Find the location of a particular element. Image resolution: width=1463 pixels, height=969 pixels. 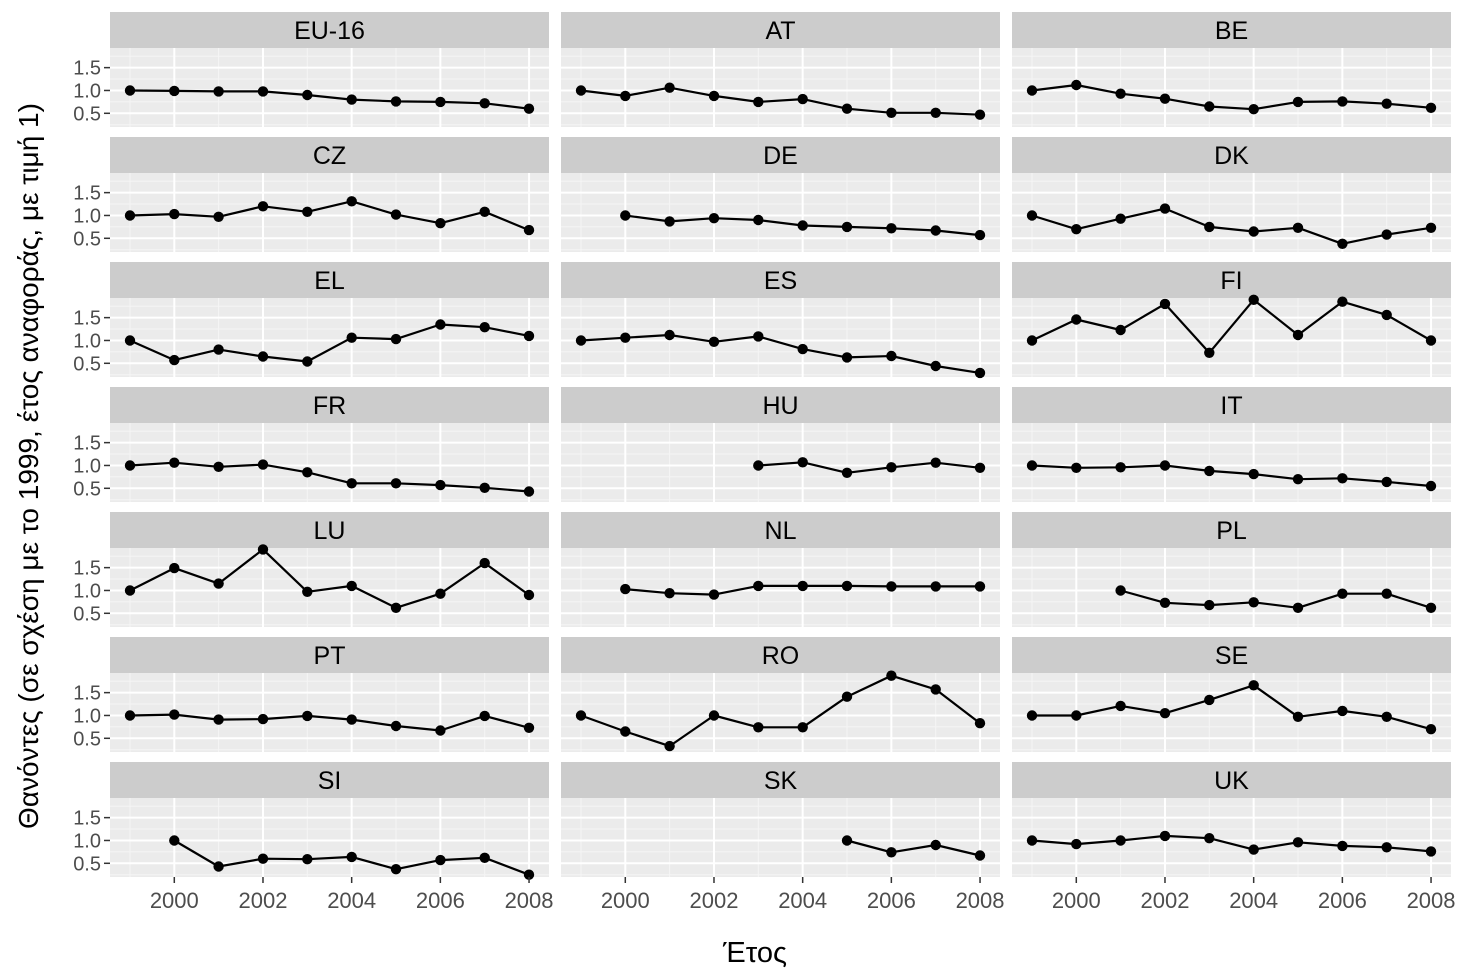

panel-pl: PL is located at coordinates (1231, 569).